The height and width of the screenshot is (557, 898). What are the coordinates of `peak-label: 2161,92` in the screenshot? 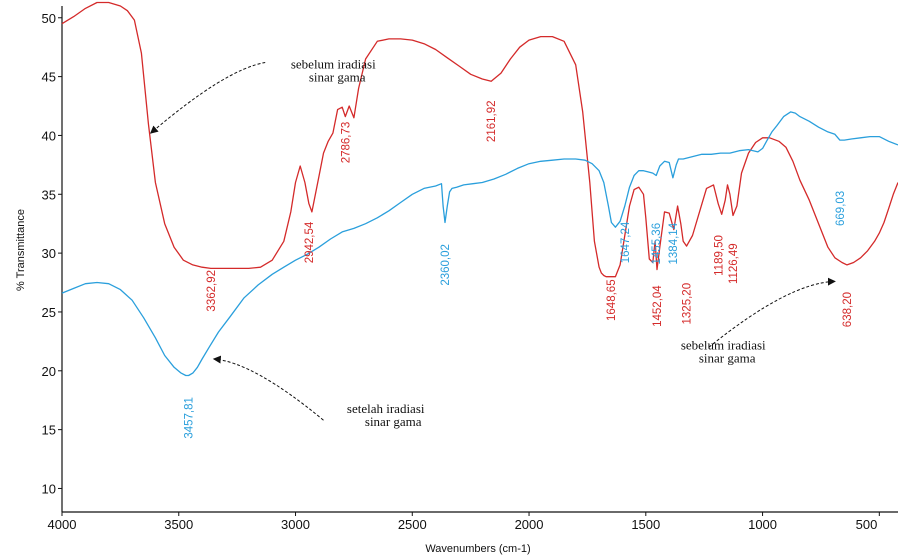 It's located at (492, 122).